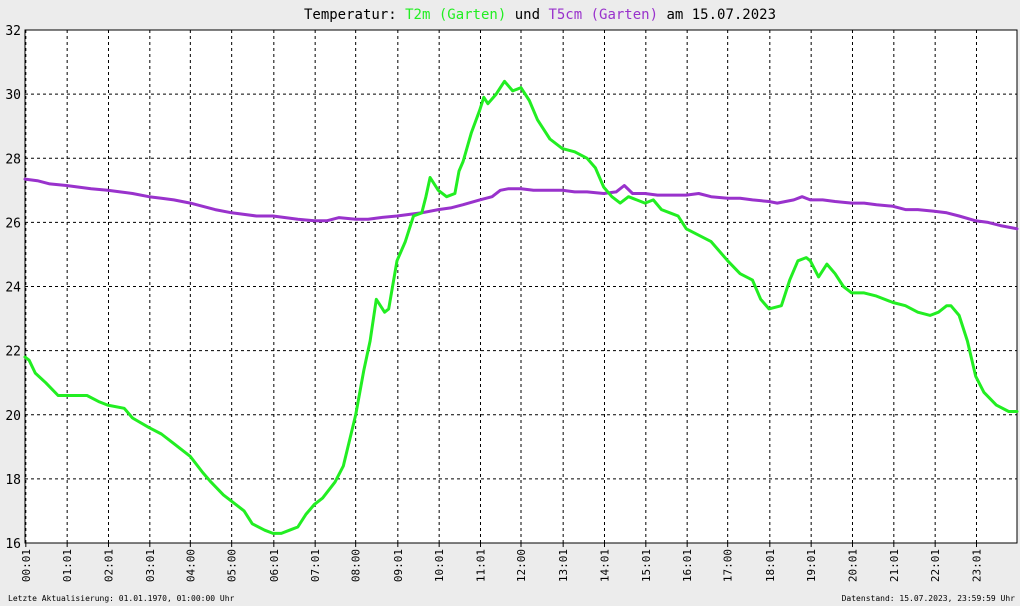 This screenshot has height=606, width=1020. What do you see at coordinates (976, 565) in the screenshot?
I see `x-tick-label: 23:01` at bounding box center [976, 565].